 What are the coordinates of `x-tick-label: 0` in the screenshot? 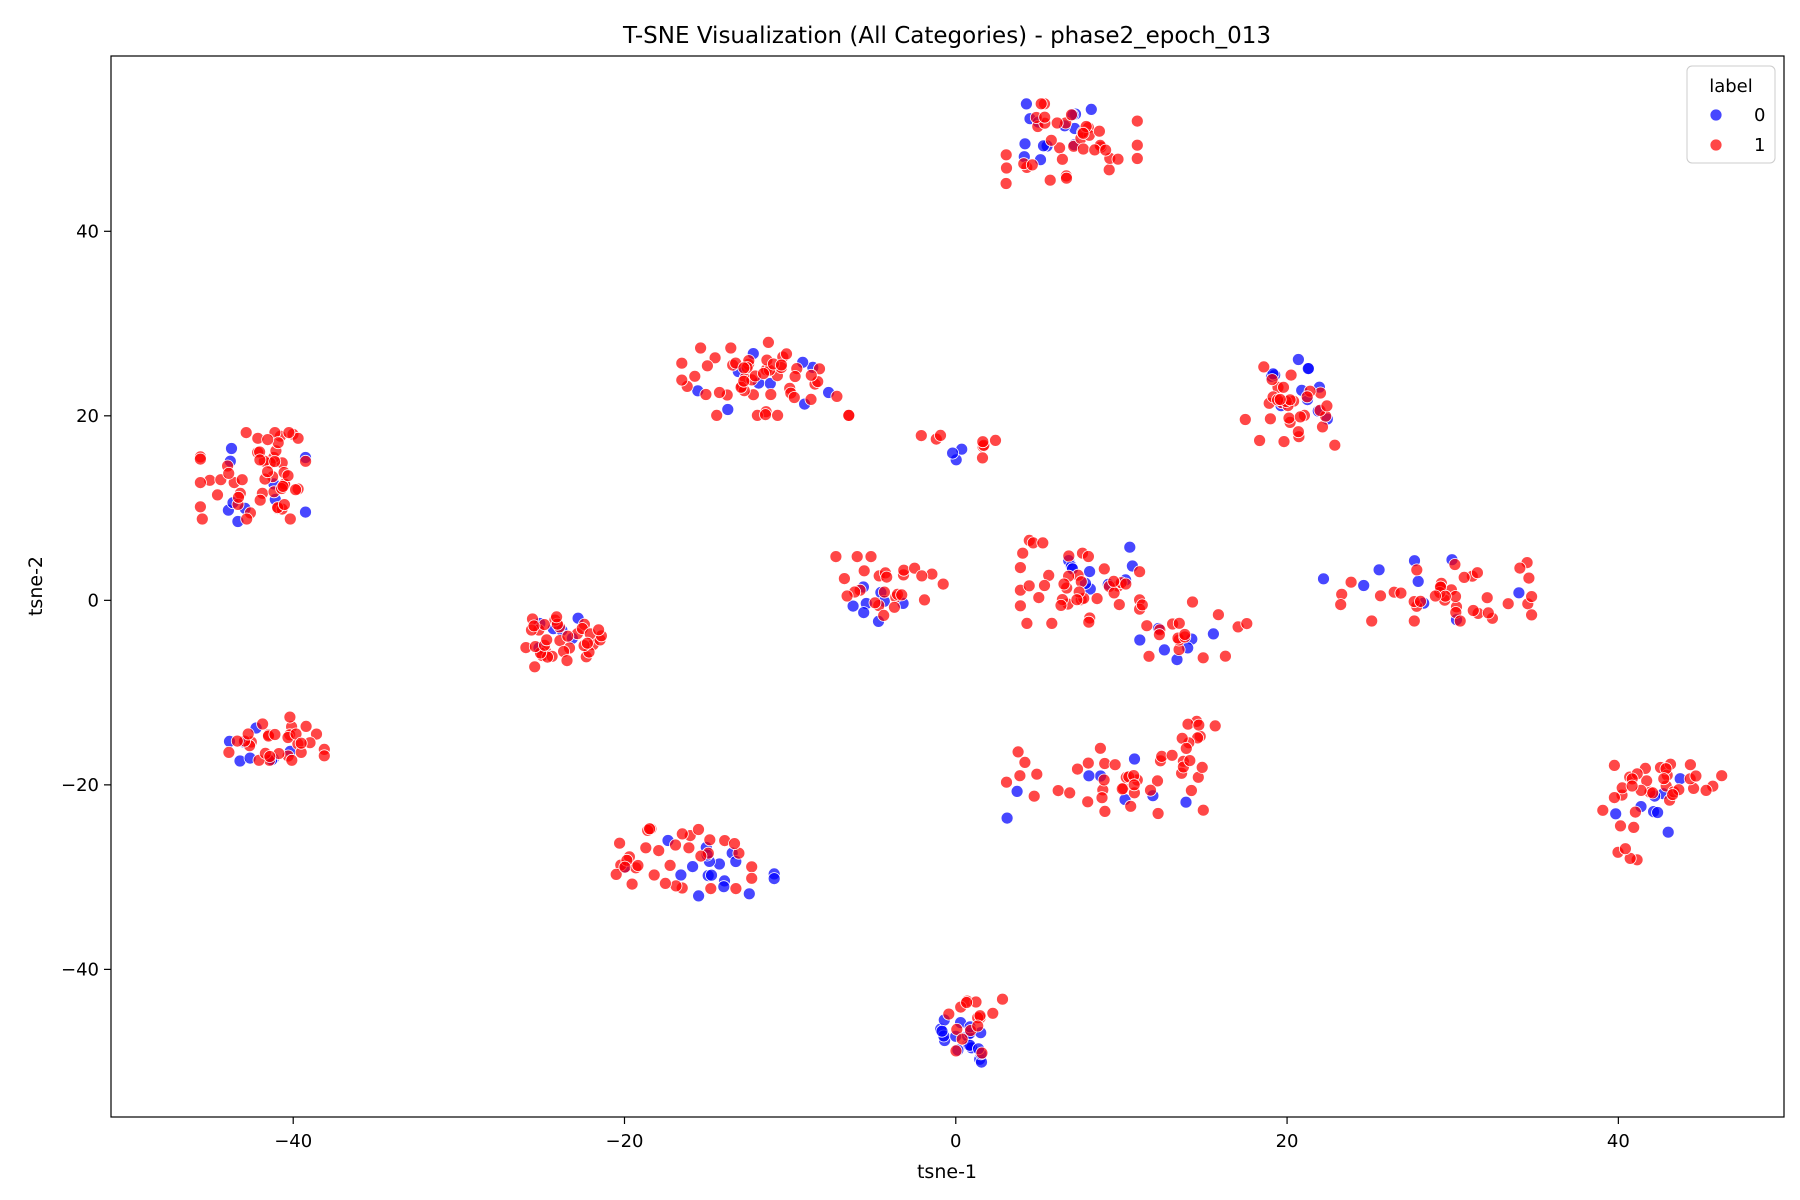 It's located at (955, 1141).